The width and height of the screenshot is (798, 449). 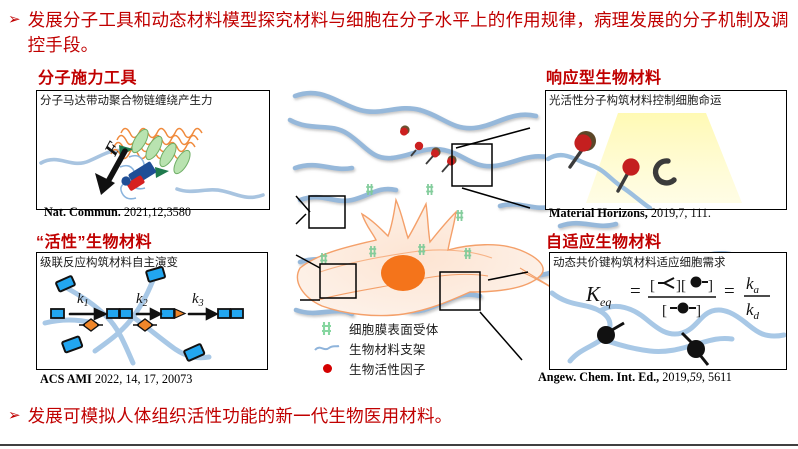 I want to click on cell-body, so click(x=438, y=257).